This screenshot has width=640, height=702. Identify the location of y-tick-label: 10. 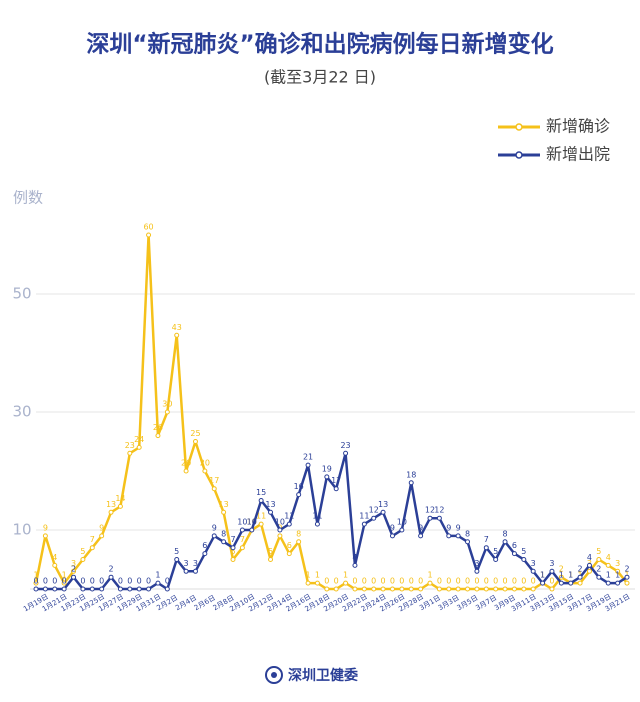
(21, 530).